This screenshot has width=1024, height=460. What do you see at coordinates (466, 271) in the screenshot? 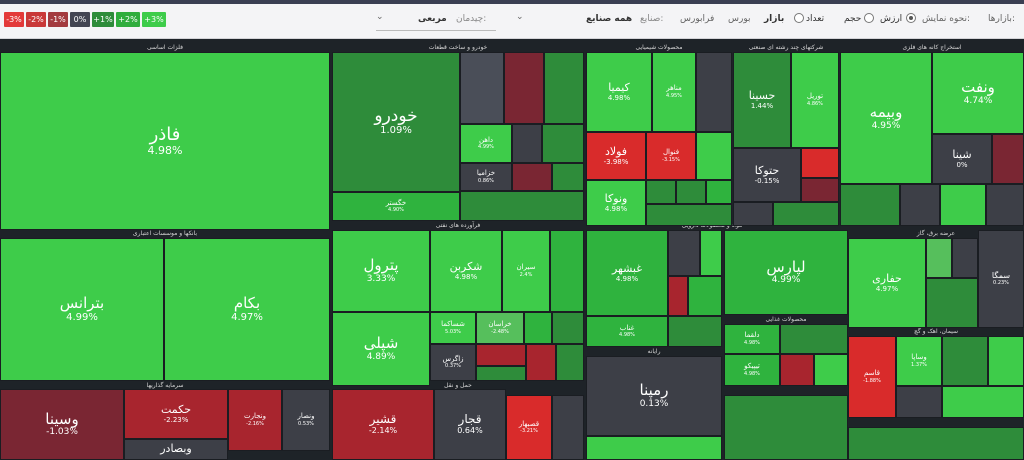
I see `tile-shekarbon: شکربن 4.98%` at bounding box center [466, 271].